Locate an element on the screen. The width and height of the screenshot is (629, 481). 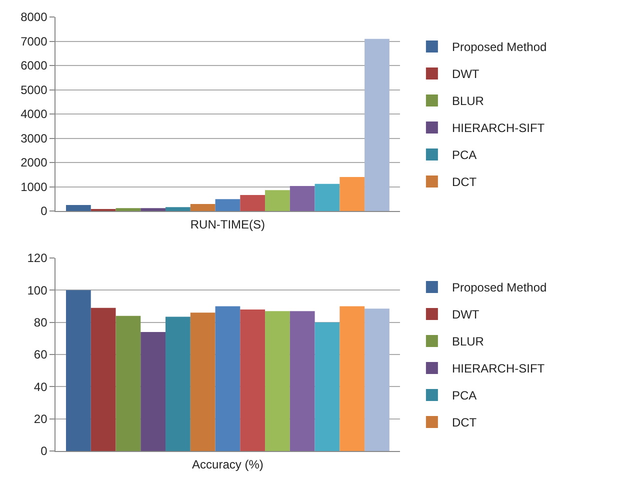
y-tick-label: 2000 is located at coordinates (34, 163).